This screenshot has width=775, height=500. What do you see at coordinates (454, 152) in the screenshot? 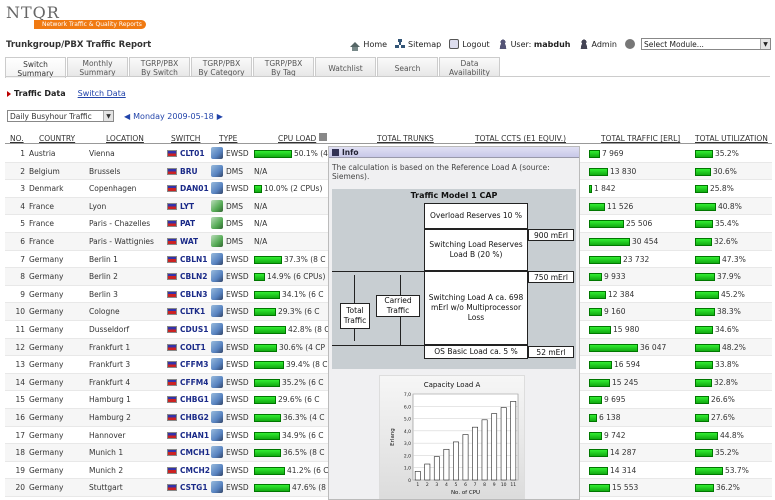
I see `info-popup-header: Info` at bounding box center [454, 152].